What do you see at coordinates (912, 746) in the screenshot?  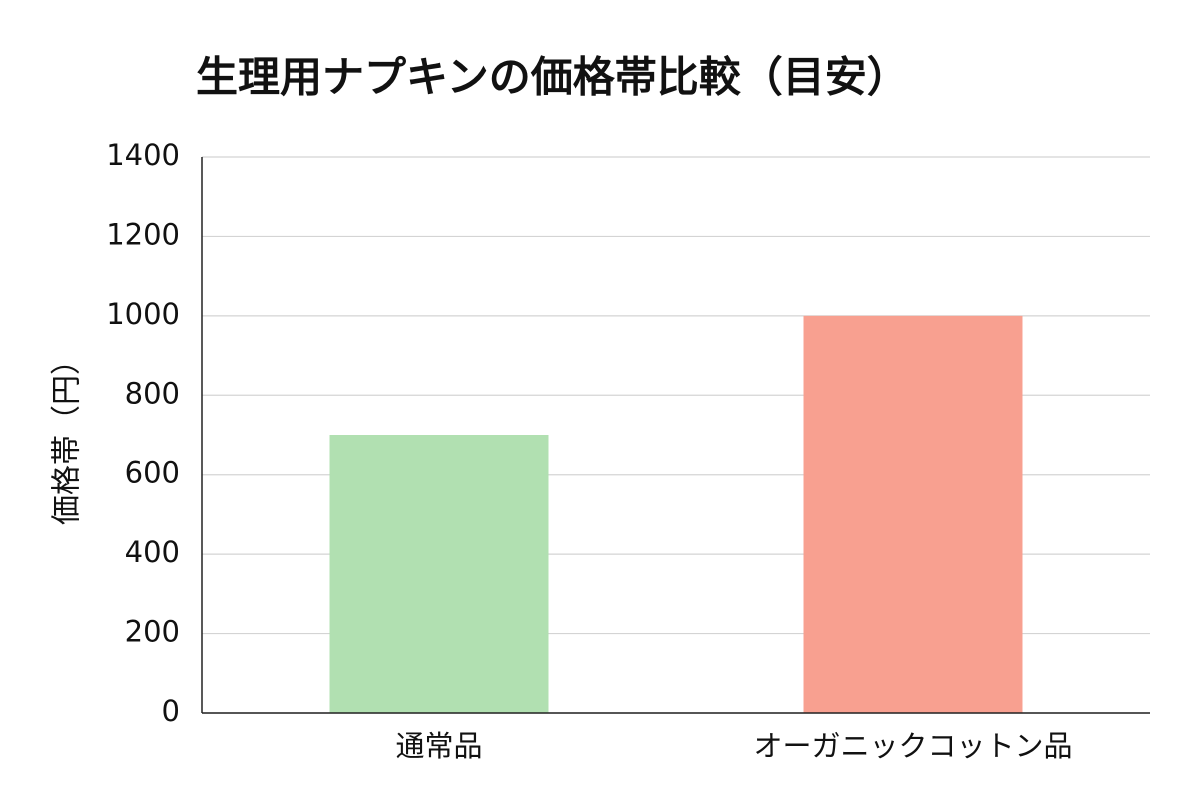 I see `x-tick-label: オーガニックコットン品` at bounding box center [912, 746].